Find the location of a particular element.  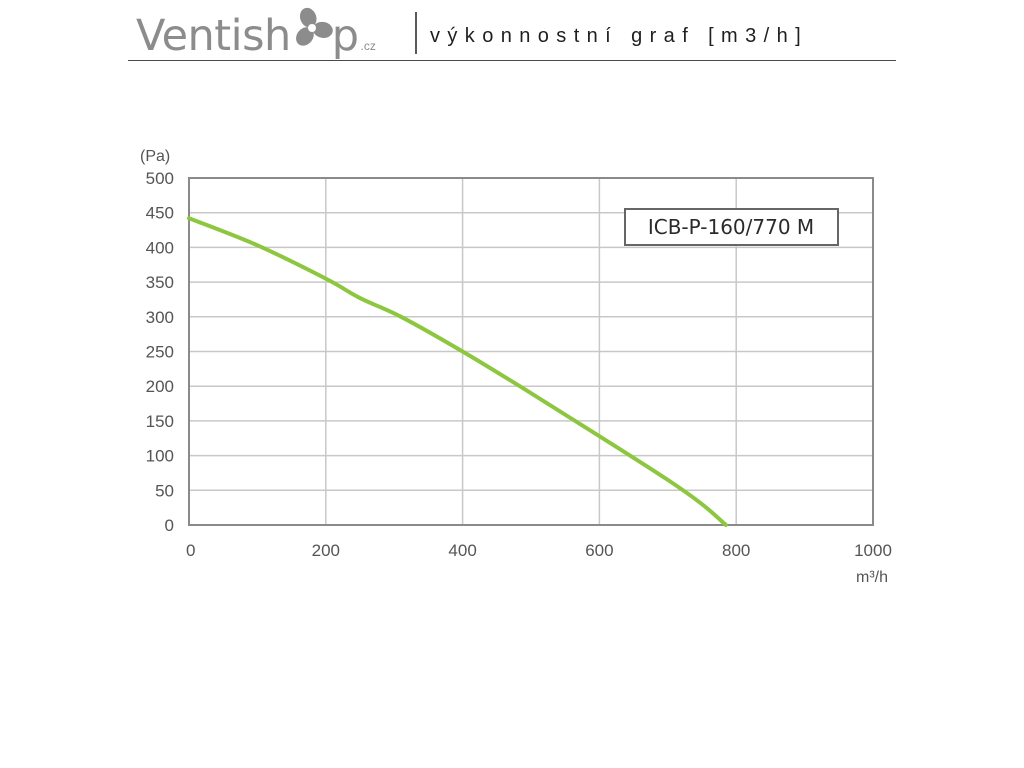

y-axis-ticks: 0 50 100 150 200 250 300 350 400 450 500 is located at coordinates (160, 352).